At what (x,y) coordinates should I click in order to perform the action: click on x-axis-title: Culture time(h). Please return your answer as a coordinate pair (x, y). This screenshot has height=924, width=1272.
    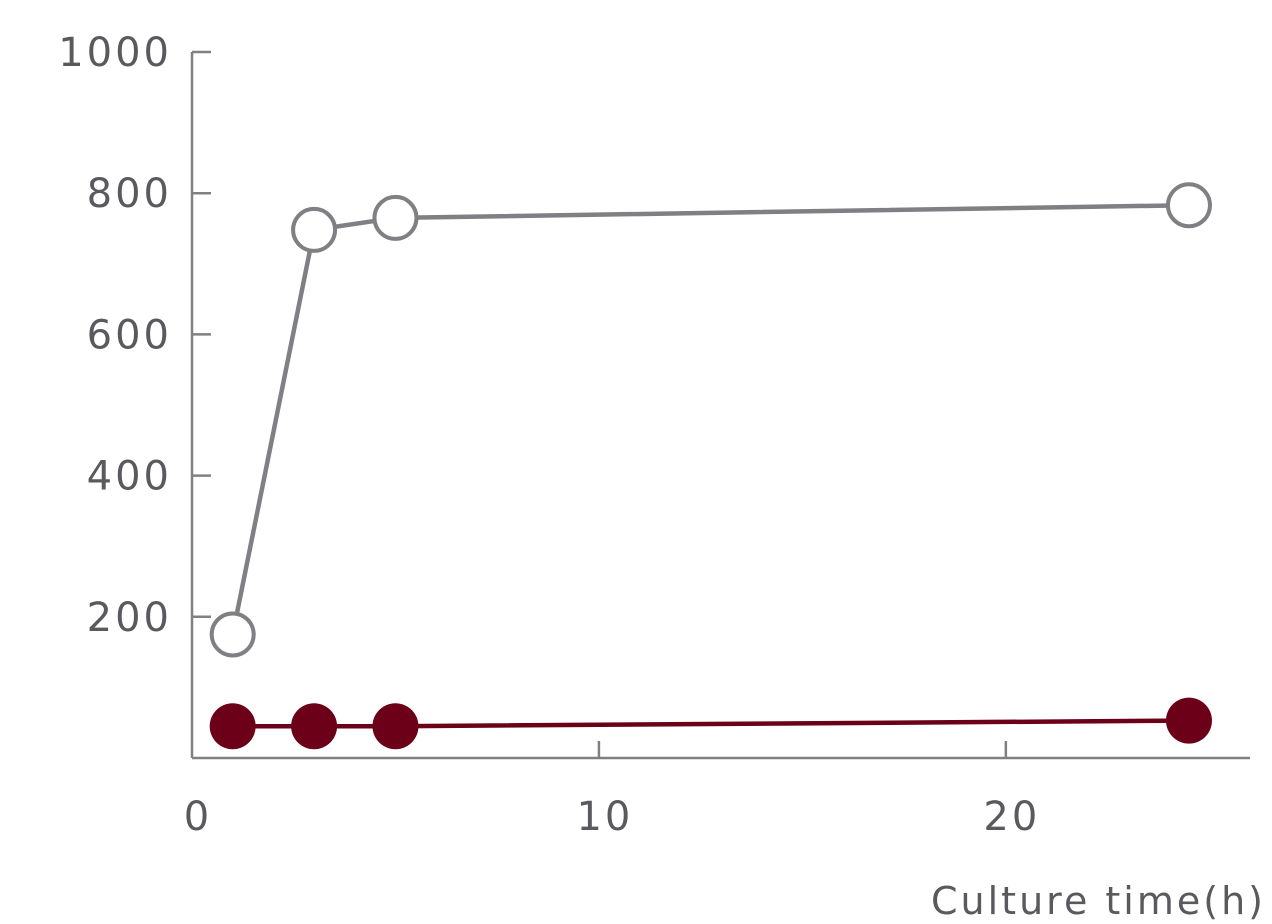
    Looking at the image, I should click on (1098, 901).